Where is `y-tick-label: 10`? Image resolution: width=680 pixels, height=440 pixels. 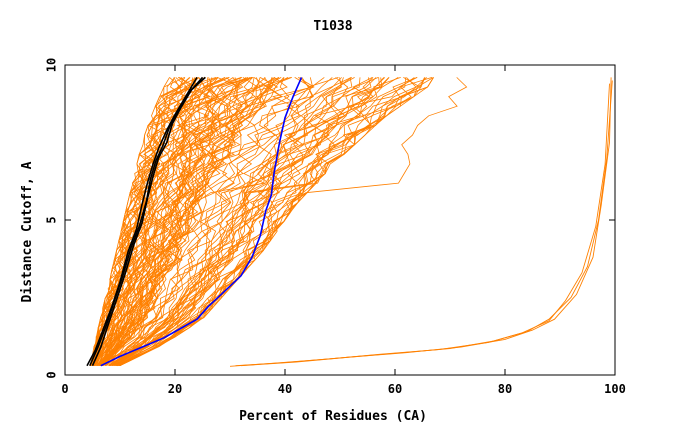
y-tick-label: 10 is located at coordinates (52, 65).